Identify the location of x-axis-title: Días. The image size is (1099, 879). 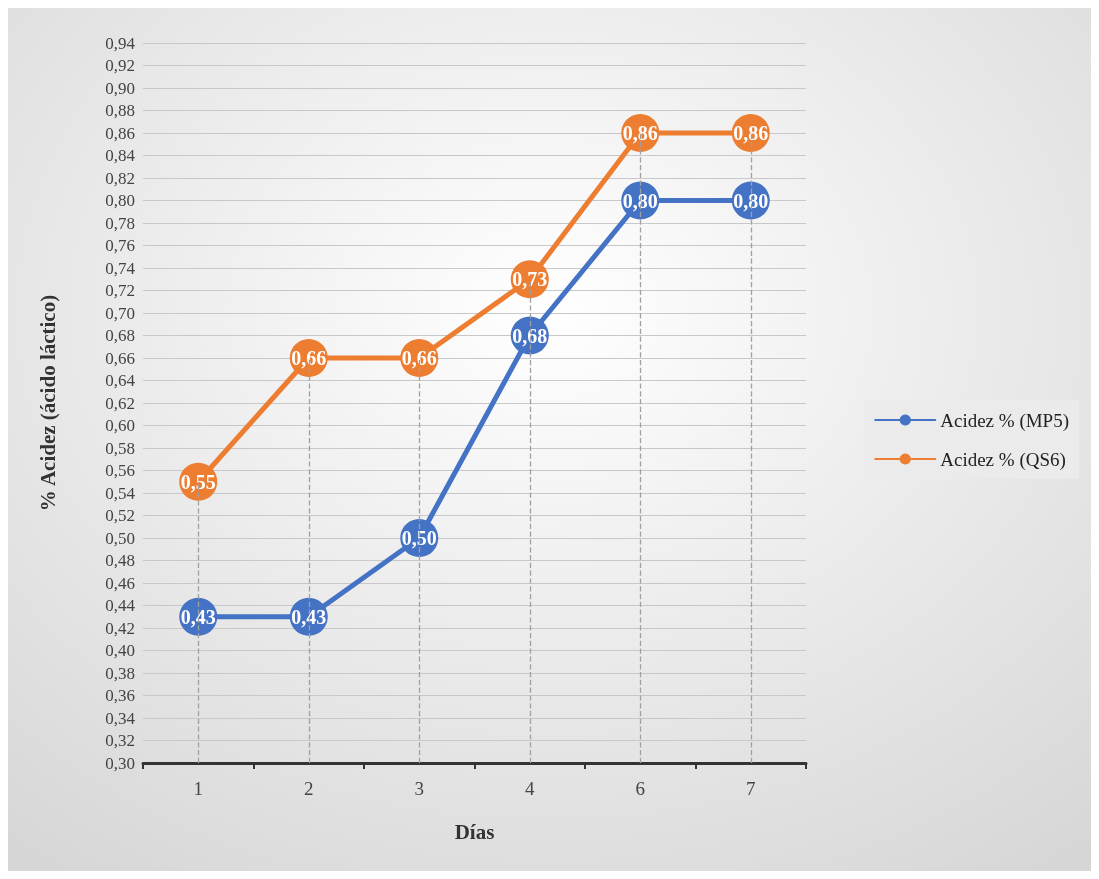
(474, 831).